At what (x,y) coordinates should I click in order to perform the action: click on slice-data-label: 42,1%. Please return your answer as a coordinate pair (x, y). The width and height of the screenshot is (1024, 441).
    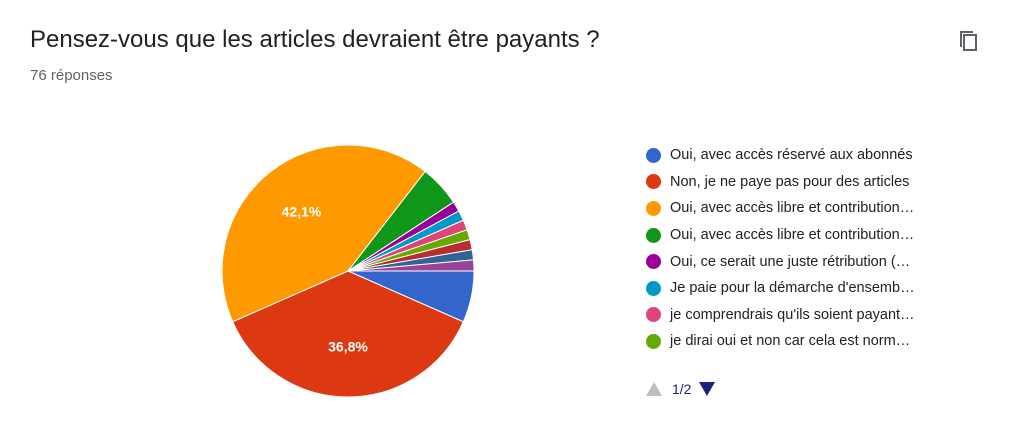
    Looking at the image, I should click on (302, 211).